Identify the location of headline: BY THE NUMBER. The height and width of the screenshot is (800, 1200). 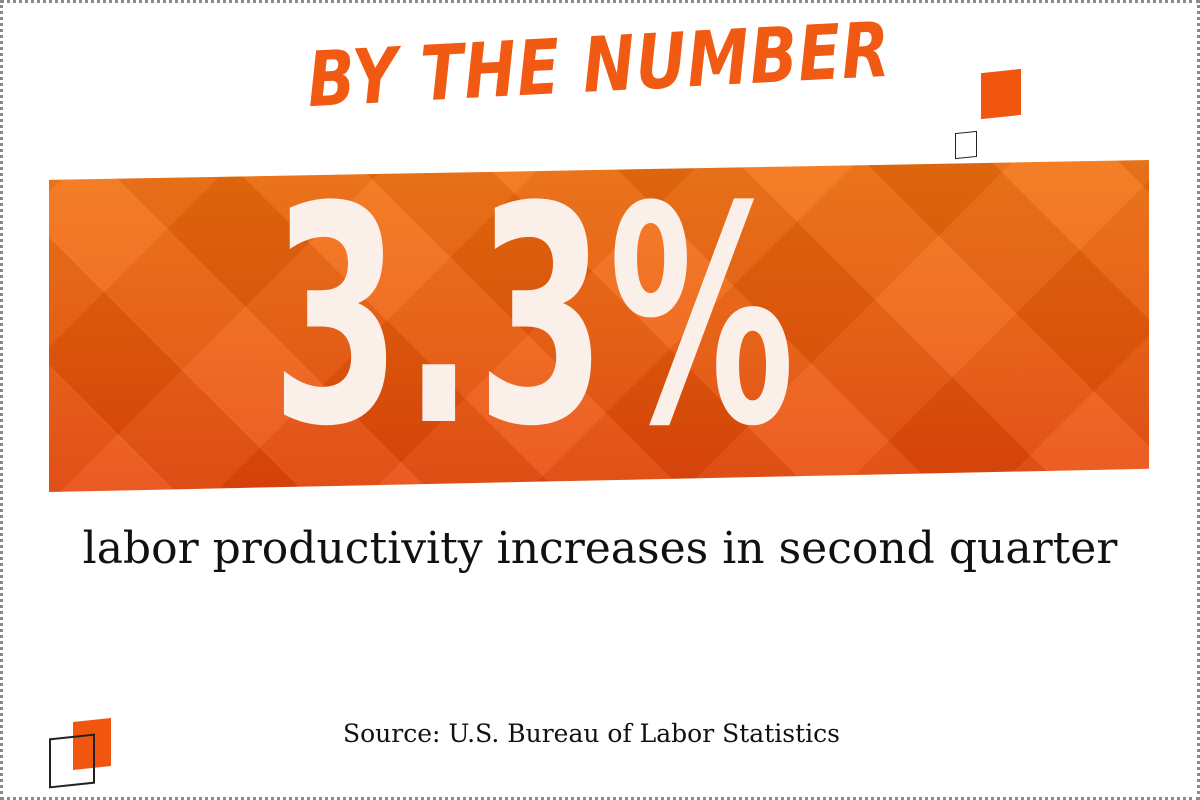
(599, 64).